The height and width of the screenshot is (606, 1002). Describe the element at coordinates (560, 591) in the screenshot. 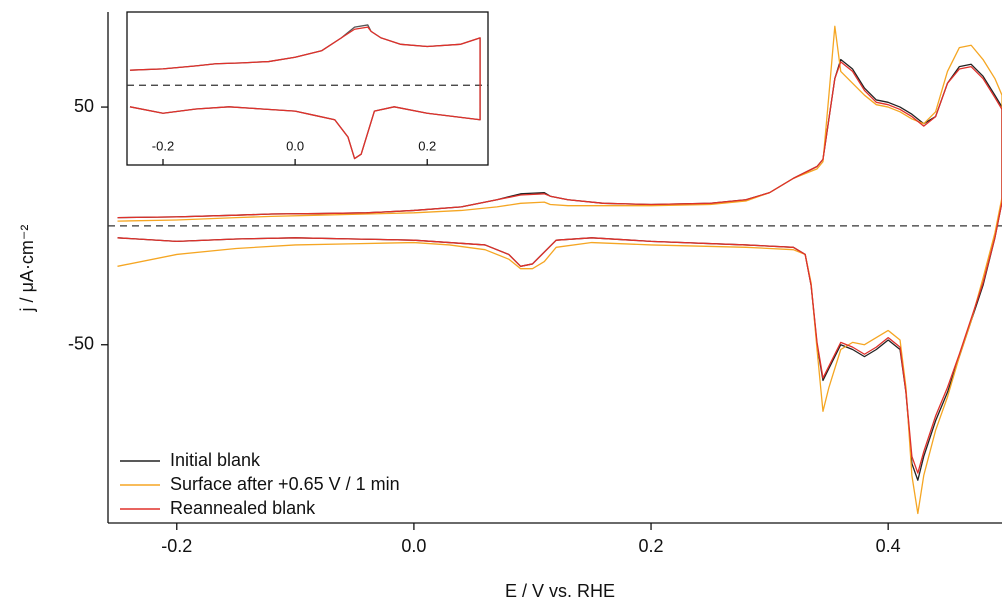

I see `x-axis-title: E / V vs. RHE` at that location.